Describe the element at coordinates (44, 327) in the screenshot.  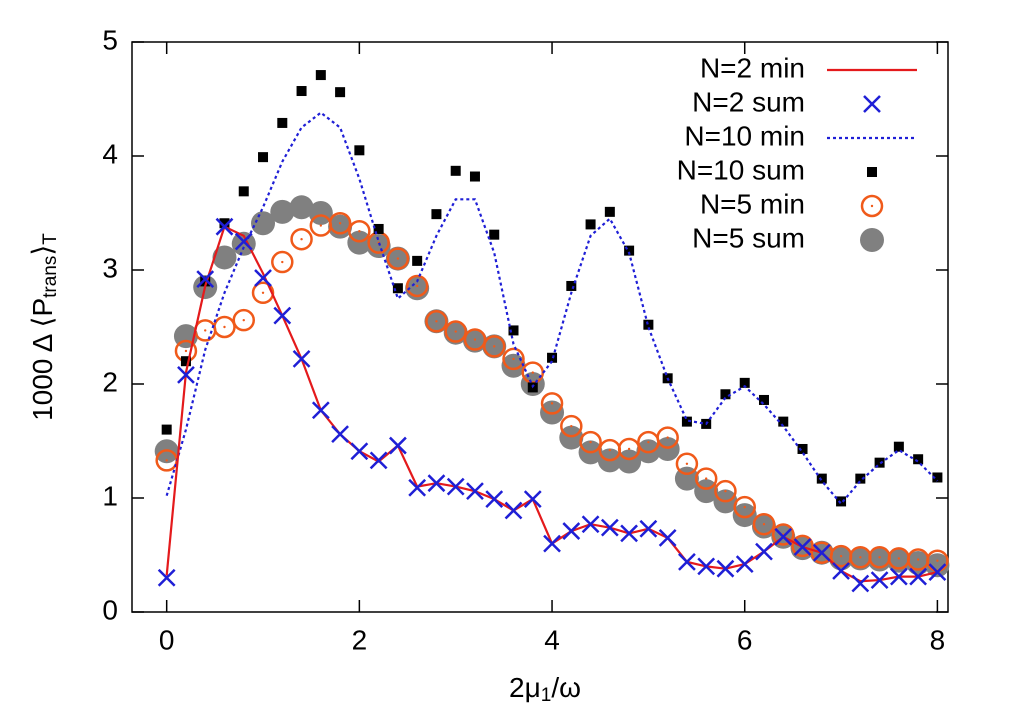
I see `y-axis-label: 1000 Δ ⟨Ptrans⟩T` at that location.